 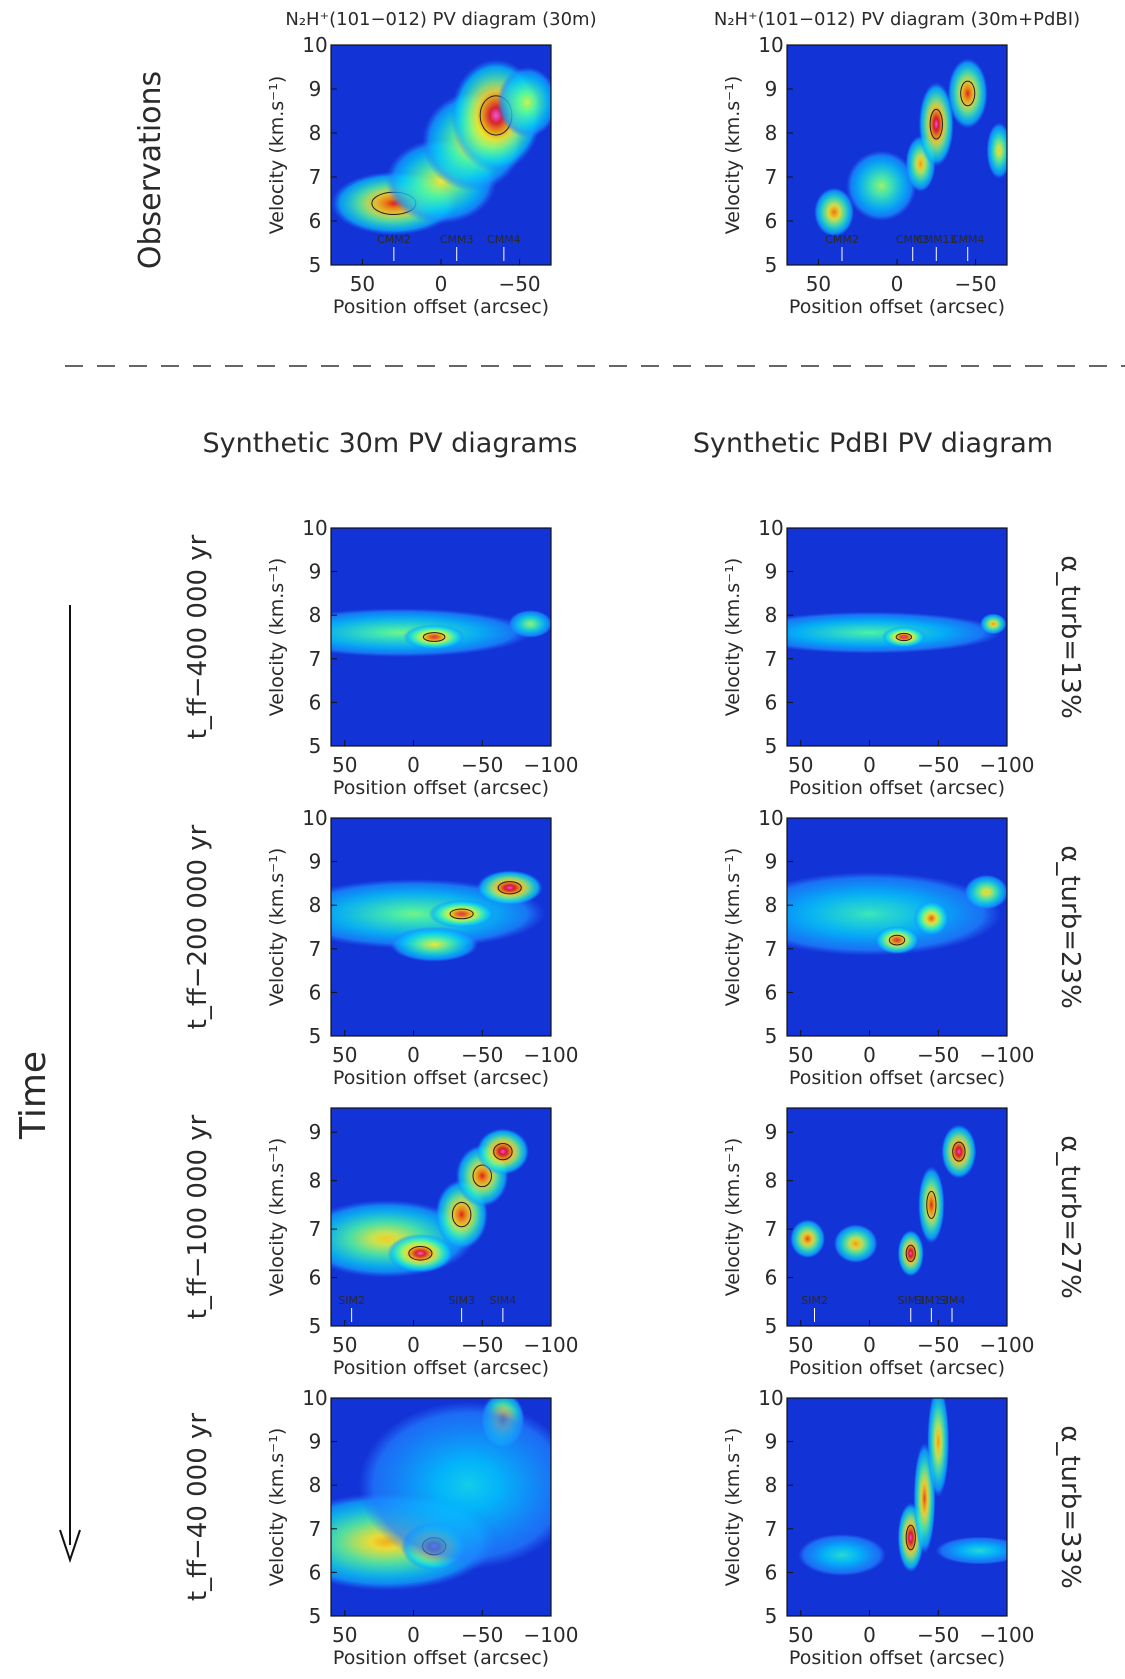 I want to click on source-marker-label: CMM13, so click(x=936, y=239).